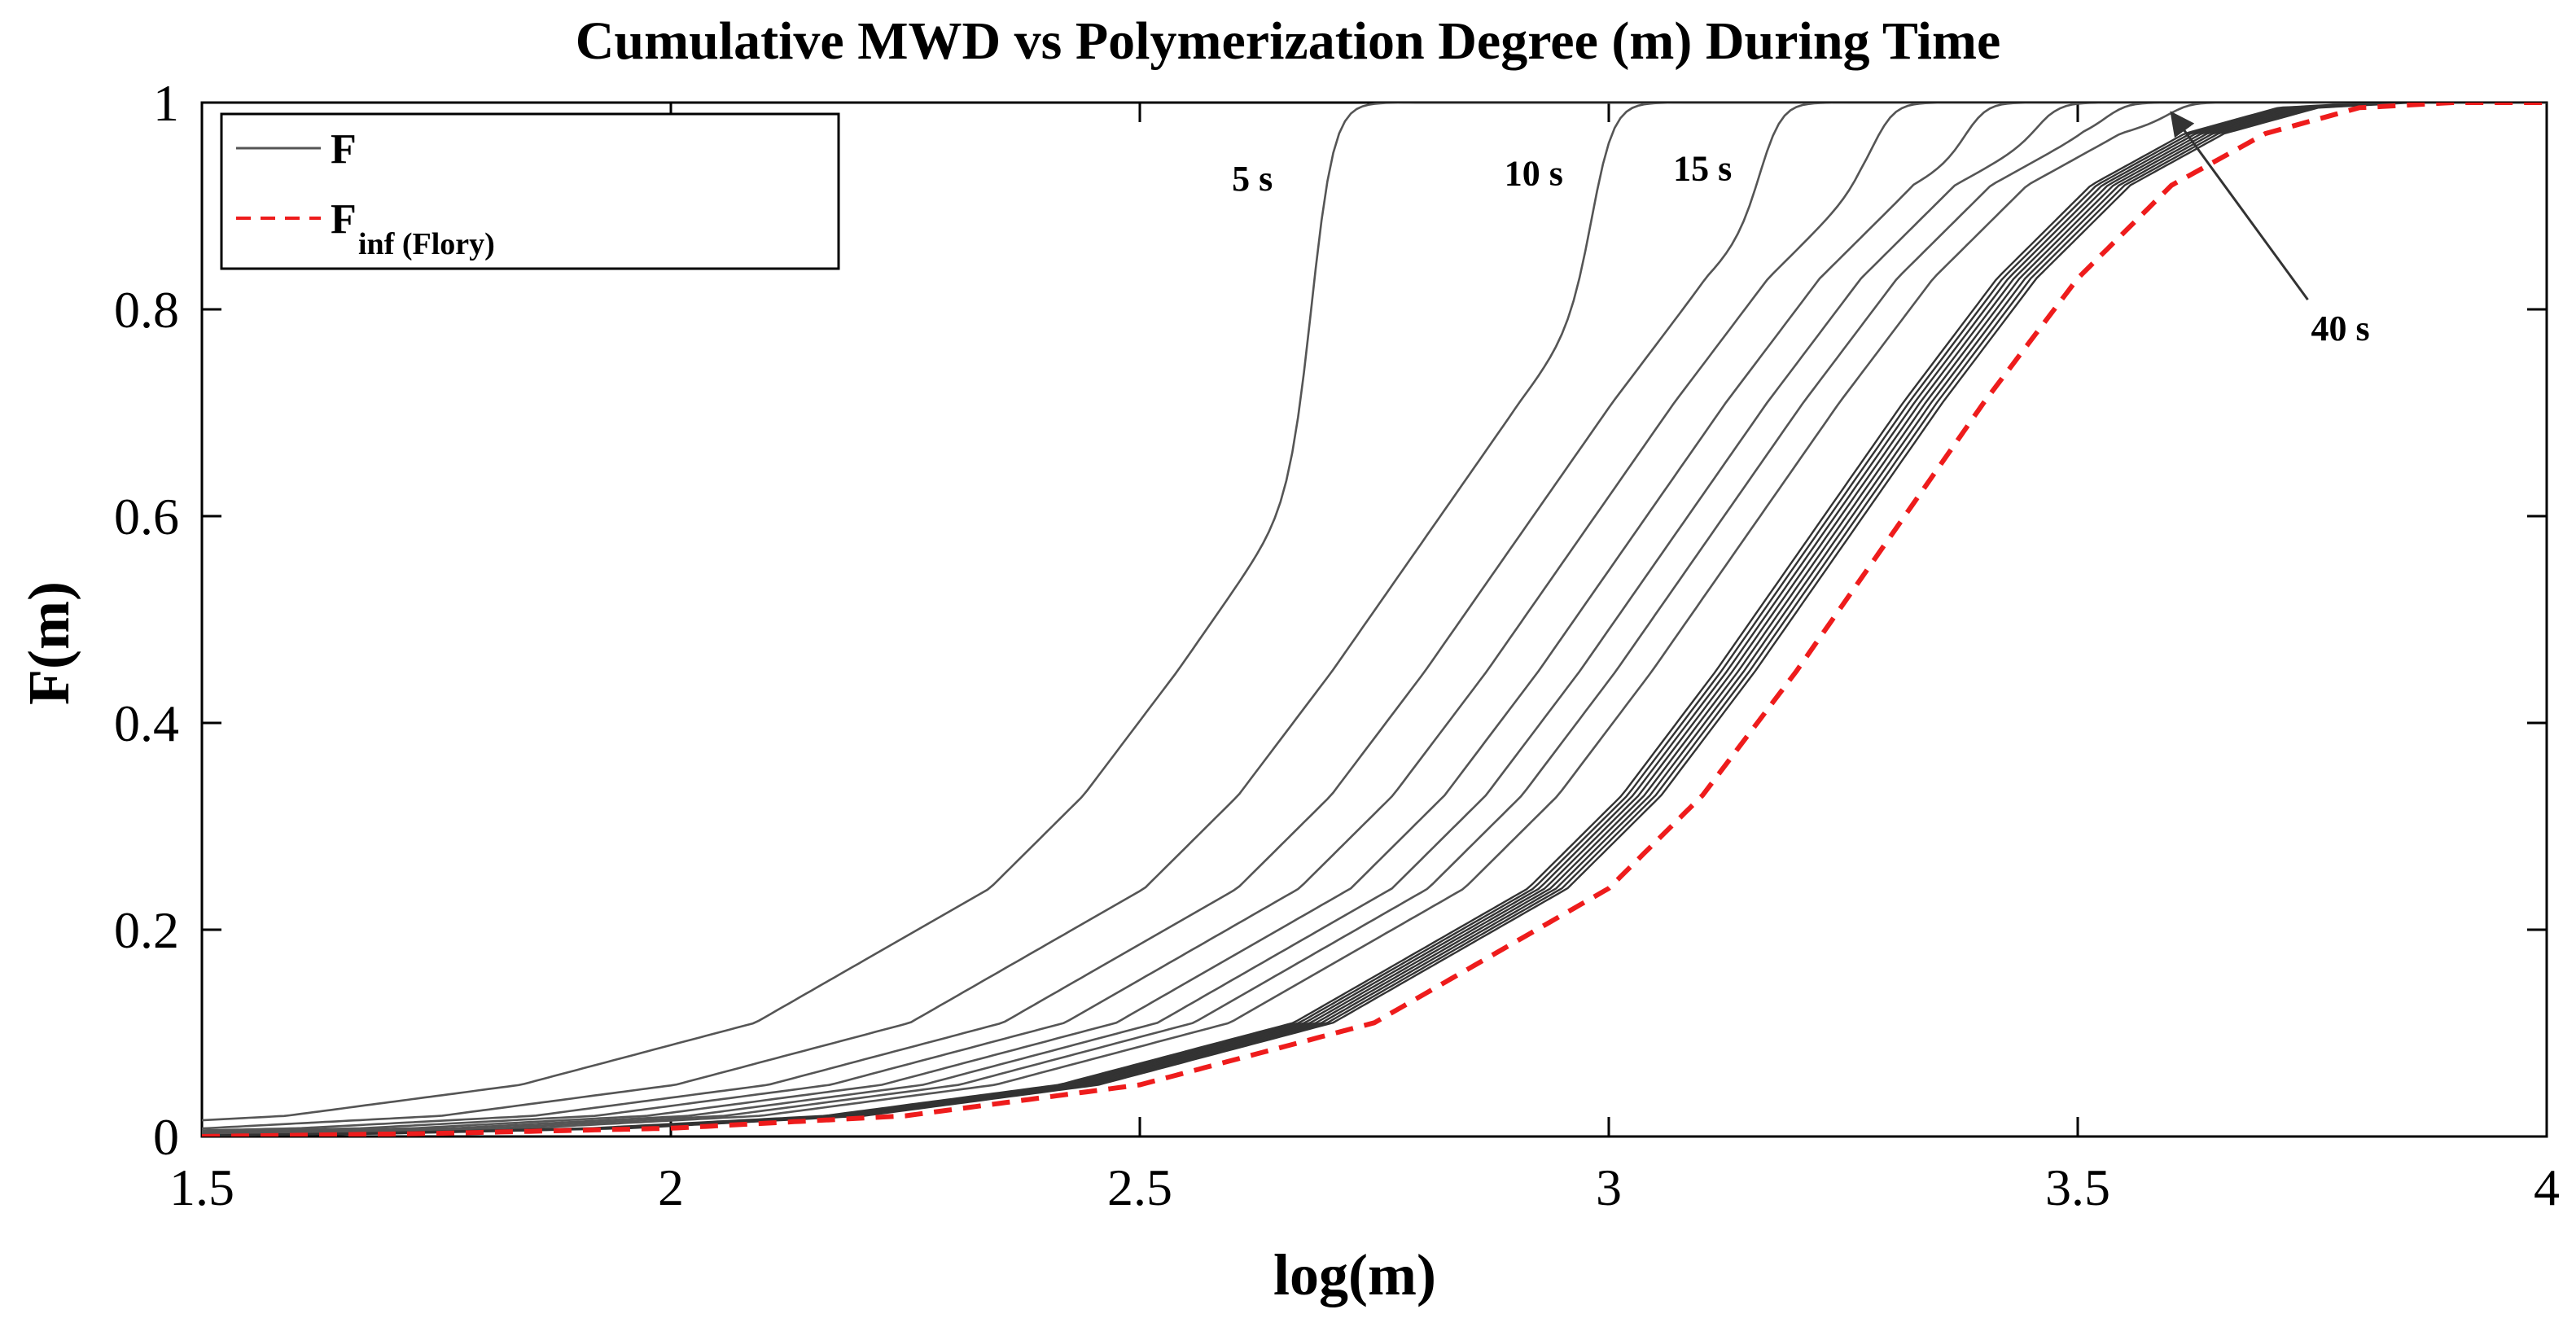  Describe the element at coordinates (1801, 229) in the screenshot. I see `annotations: 5 s 10 s 15 s 40 s` at that location.